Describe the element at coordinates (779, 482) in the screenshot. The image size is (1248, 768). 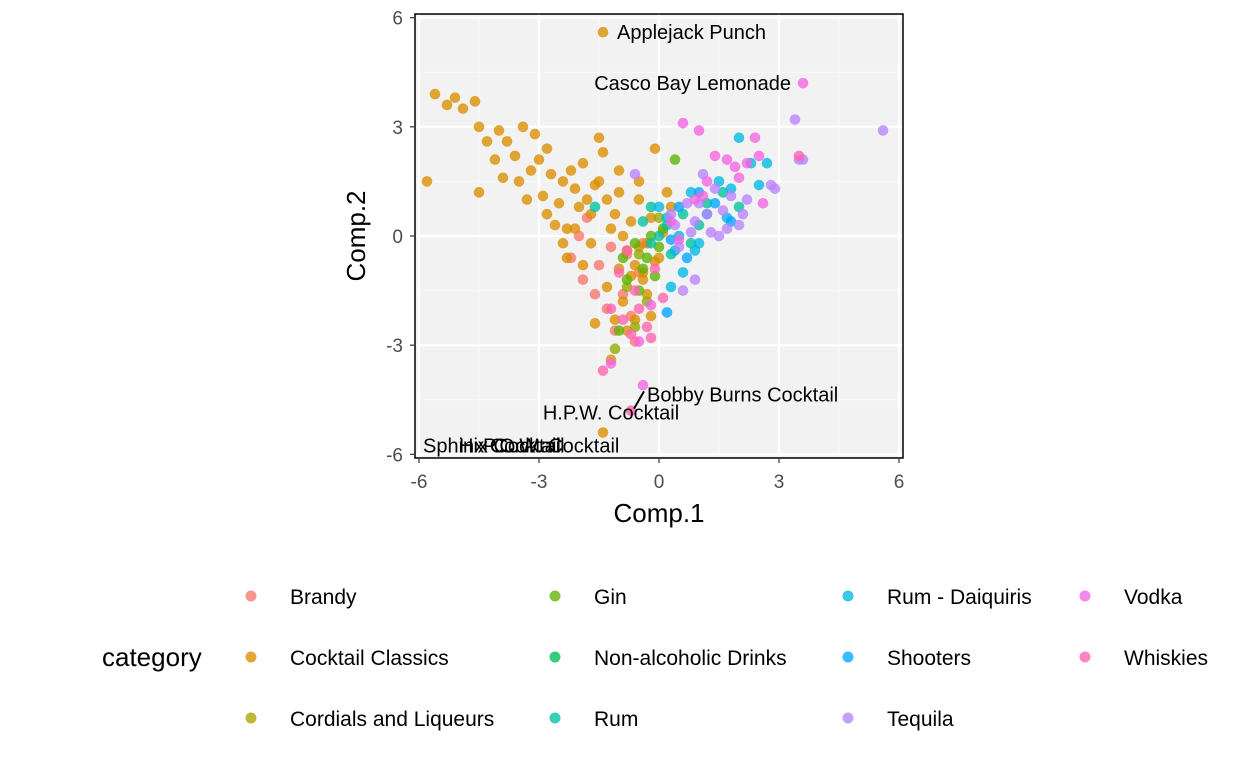
I see `x-tick-label: 3` at that location.